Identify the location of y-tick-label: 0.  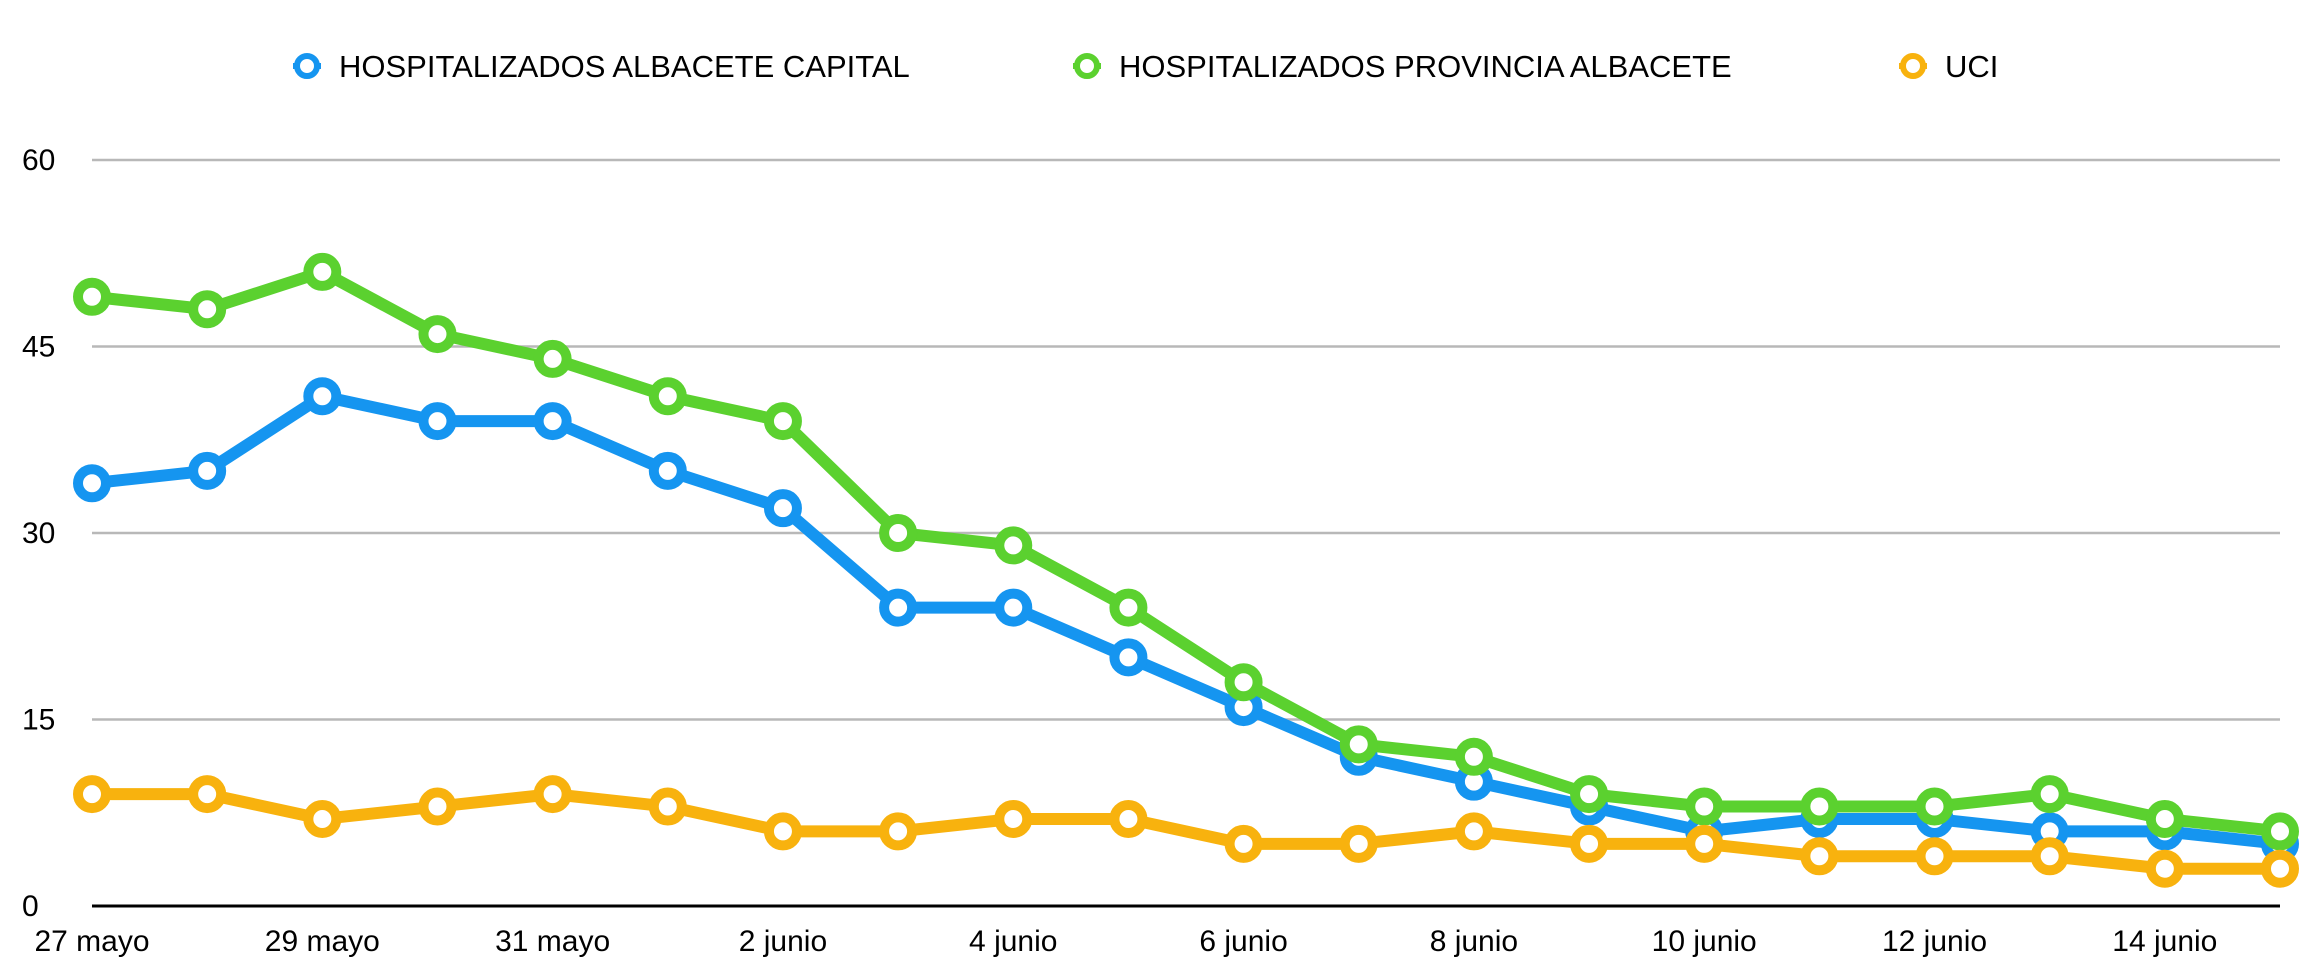
(30, 906).